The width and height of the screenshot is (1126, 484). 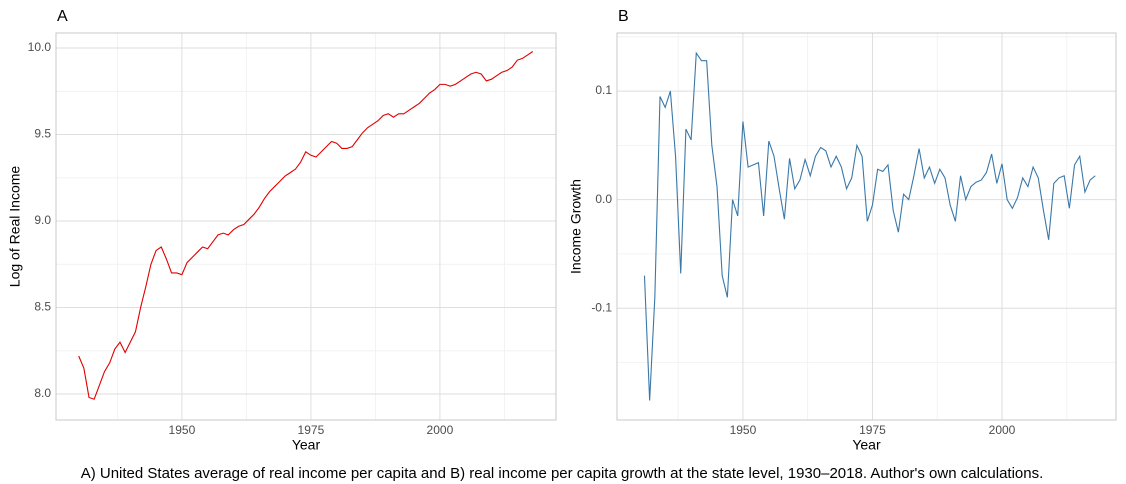 I want to click on y-tick-label: 8.5, so click(x=42, y=307).